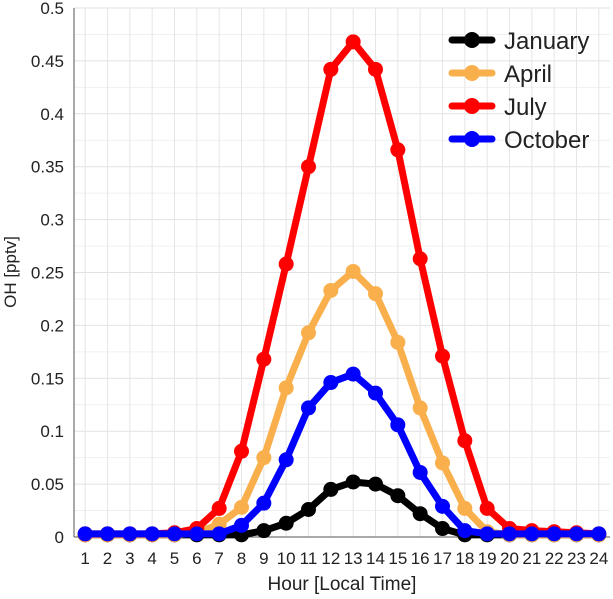 This screenshot has height=599, width=613. Describe the element at coordinates (59, 537) in the screenshot. I see `y-tick-label: 0` at that location.